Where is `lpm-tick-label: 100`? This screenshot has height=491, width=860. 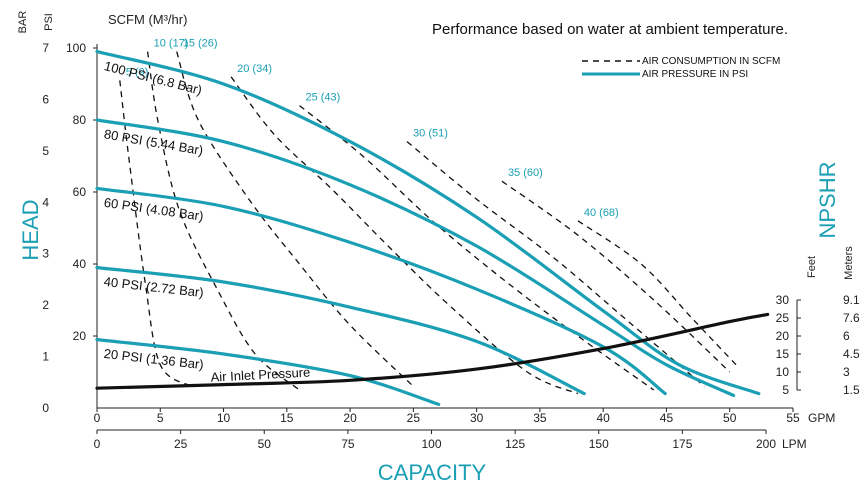
lpm-tick-label: 100 is located at coordinates (431, 444).